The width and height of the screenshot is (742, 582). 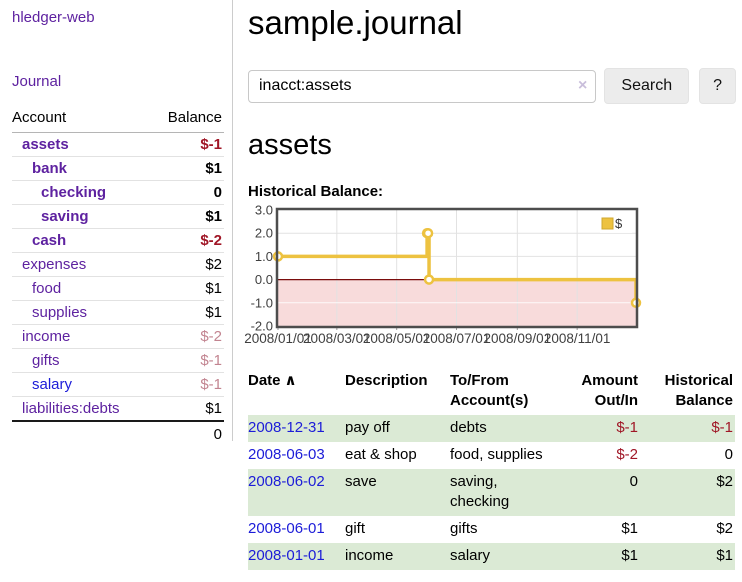 I want to click on search-box: ×, so click(x=422, y=86).